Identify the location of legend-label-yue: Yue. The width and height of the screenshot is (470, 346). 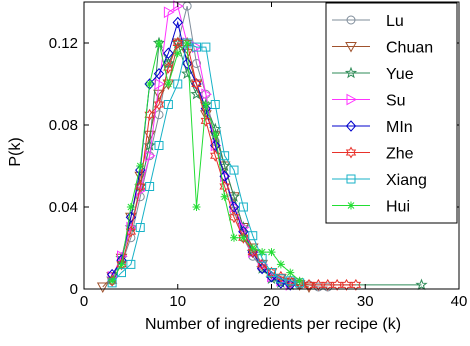
(400, 74).